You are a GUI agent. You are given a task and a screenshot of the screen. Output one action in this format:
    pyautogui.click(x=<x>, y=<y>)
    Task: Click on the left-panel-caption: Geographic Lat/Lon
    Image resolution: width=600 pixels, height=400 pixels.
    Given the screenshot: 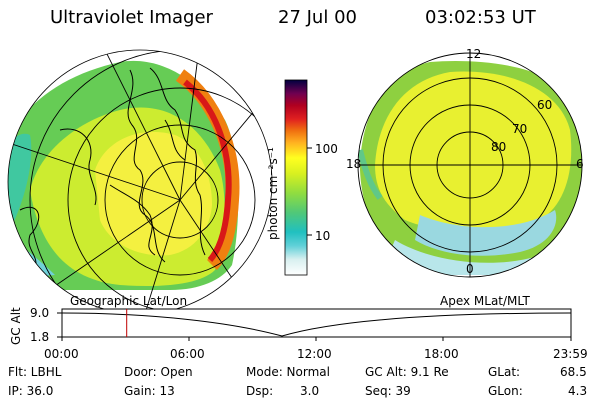 What is the action you would take?
    pyautogui.click(x=129, y=301)
    